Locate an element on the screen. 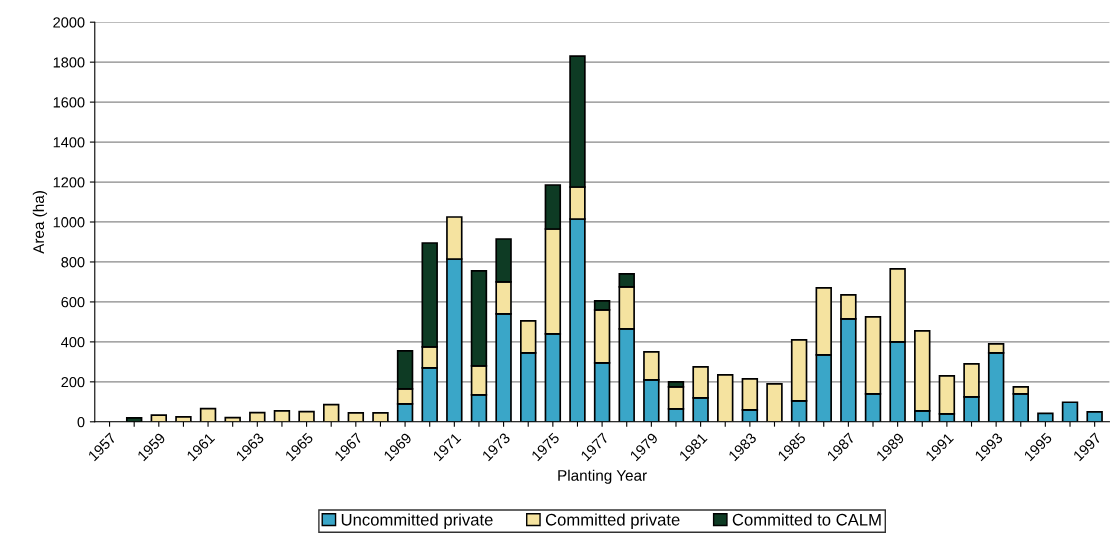  x-axis-title: Planting Year is located at coordinates (602, 476).